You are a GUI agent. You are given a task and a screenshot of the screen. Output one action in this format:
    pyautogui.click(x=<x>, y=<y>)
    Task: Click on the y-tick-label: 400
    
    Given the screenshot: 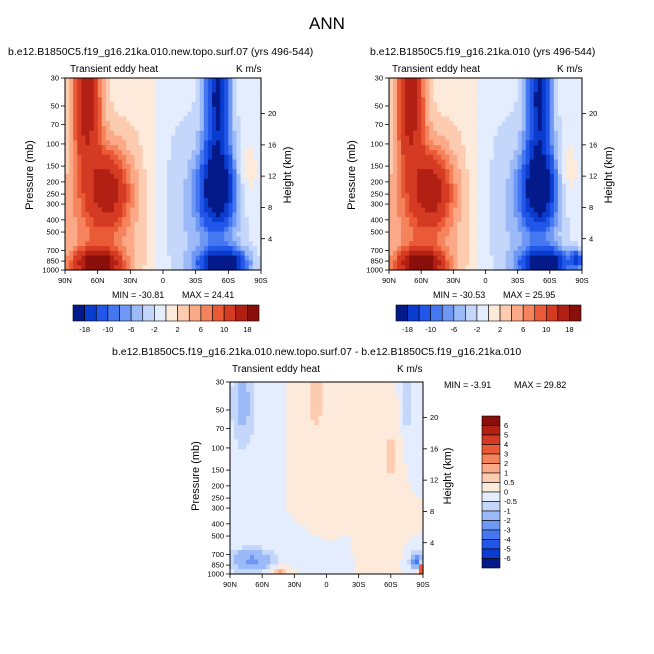 What is the action you would take?
    pyautogui.click(x=376, y=219)
    